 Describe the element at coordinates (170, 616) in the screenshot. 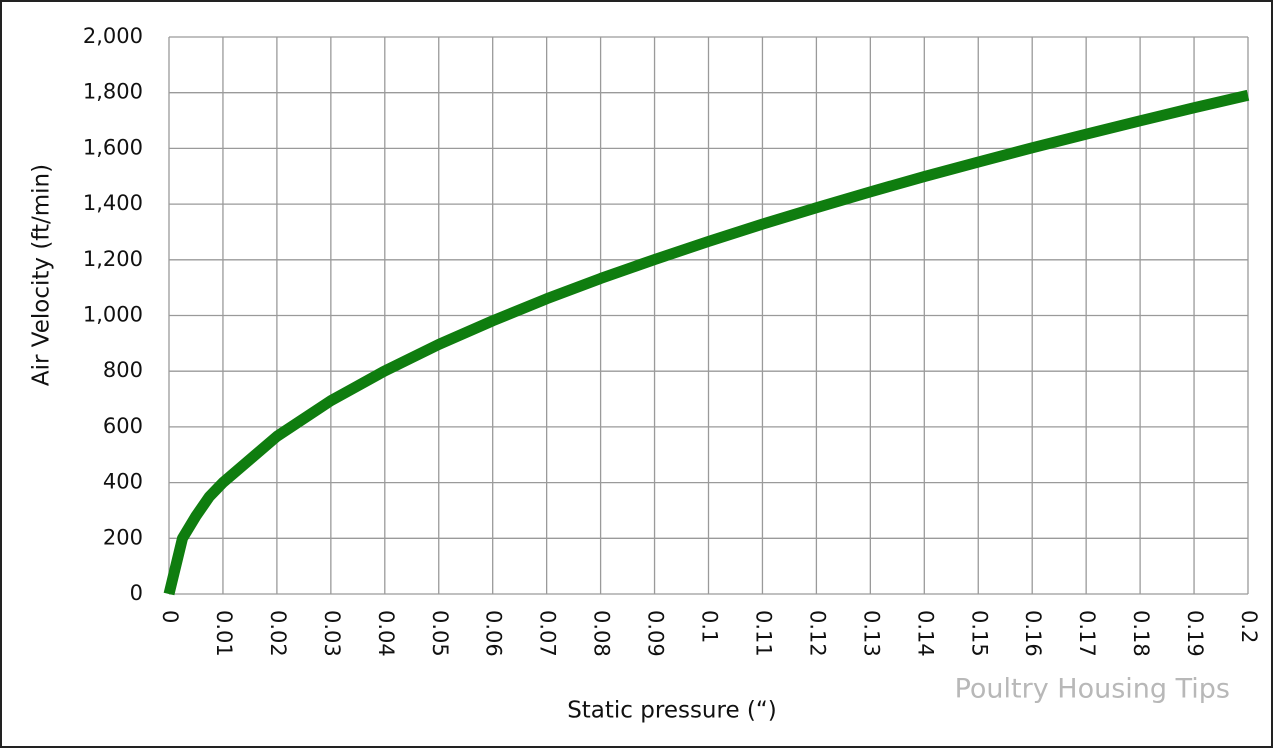

I see `x-tick-label: 0` at that location.